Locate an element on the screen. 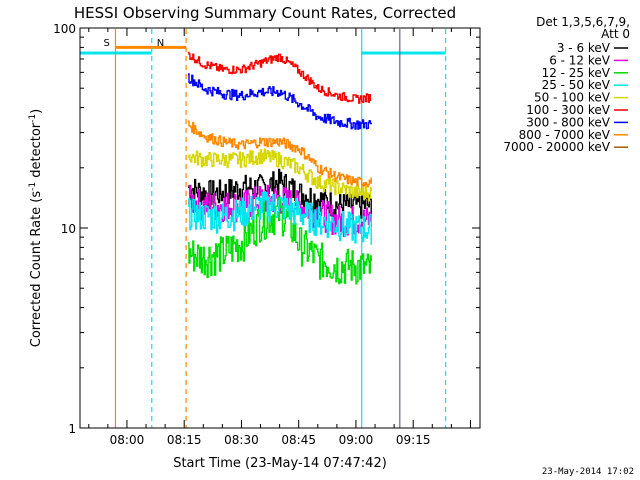 The image size is (640, 480). x-tick-label: 08:45 is located at coordinates (298, 440).